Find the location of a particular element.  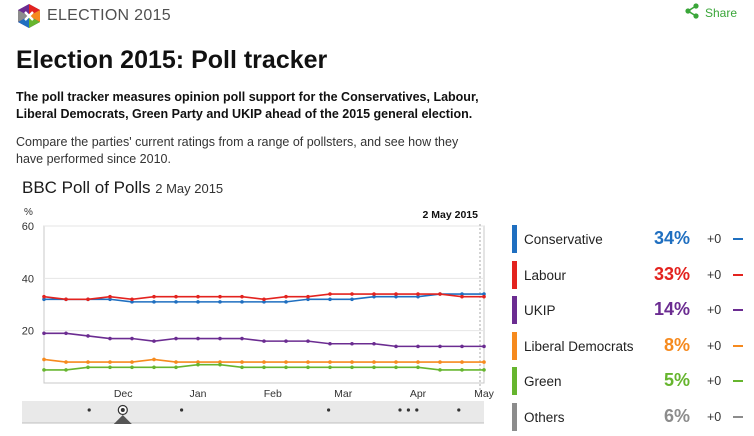

chart-heading: BBC Poll of Polls 2 May 2015 is located at coordinates (122, 188).